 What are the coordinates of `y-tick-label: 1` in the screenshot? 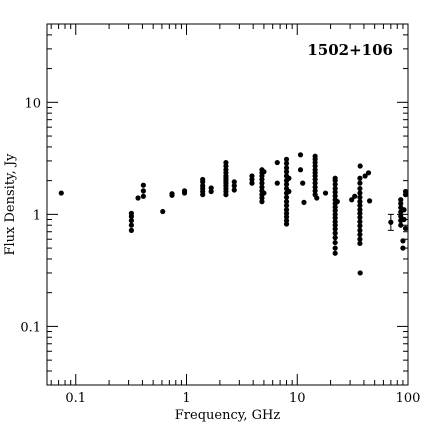 It's located at (37, 215).